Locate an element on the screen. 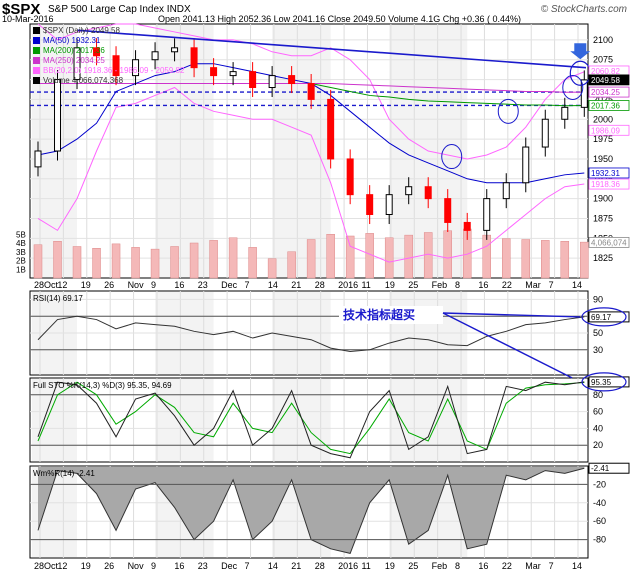  ticker-symbol: $SPX is located at coordinates (21, 9).